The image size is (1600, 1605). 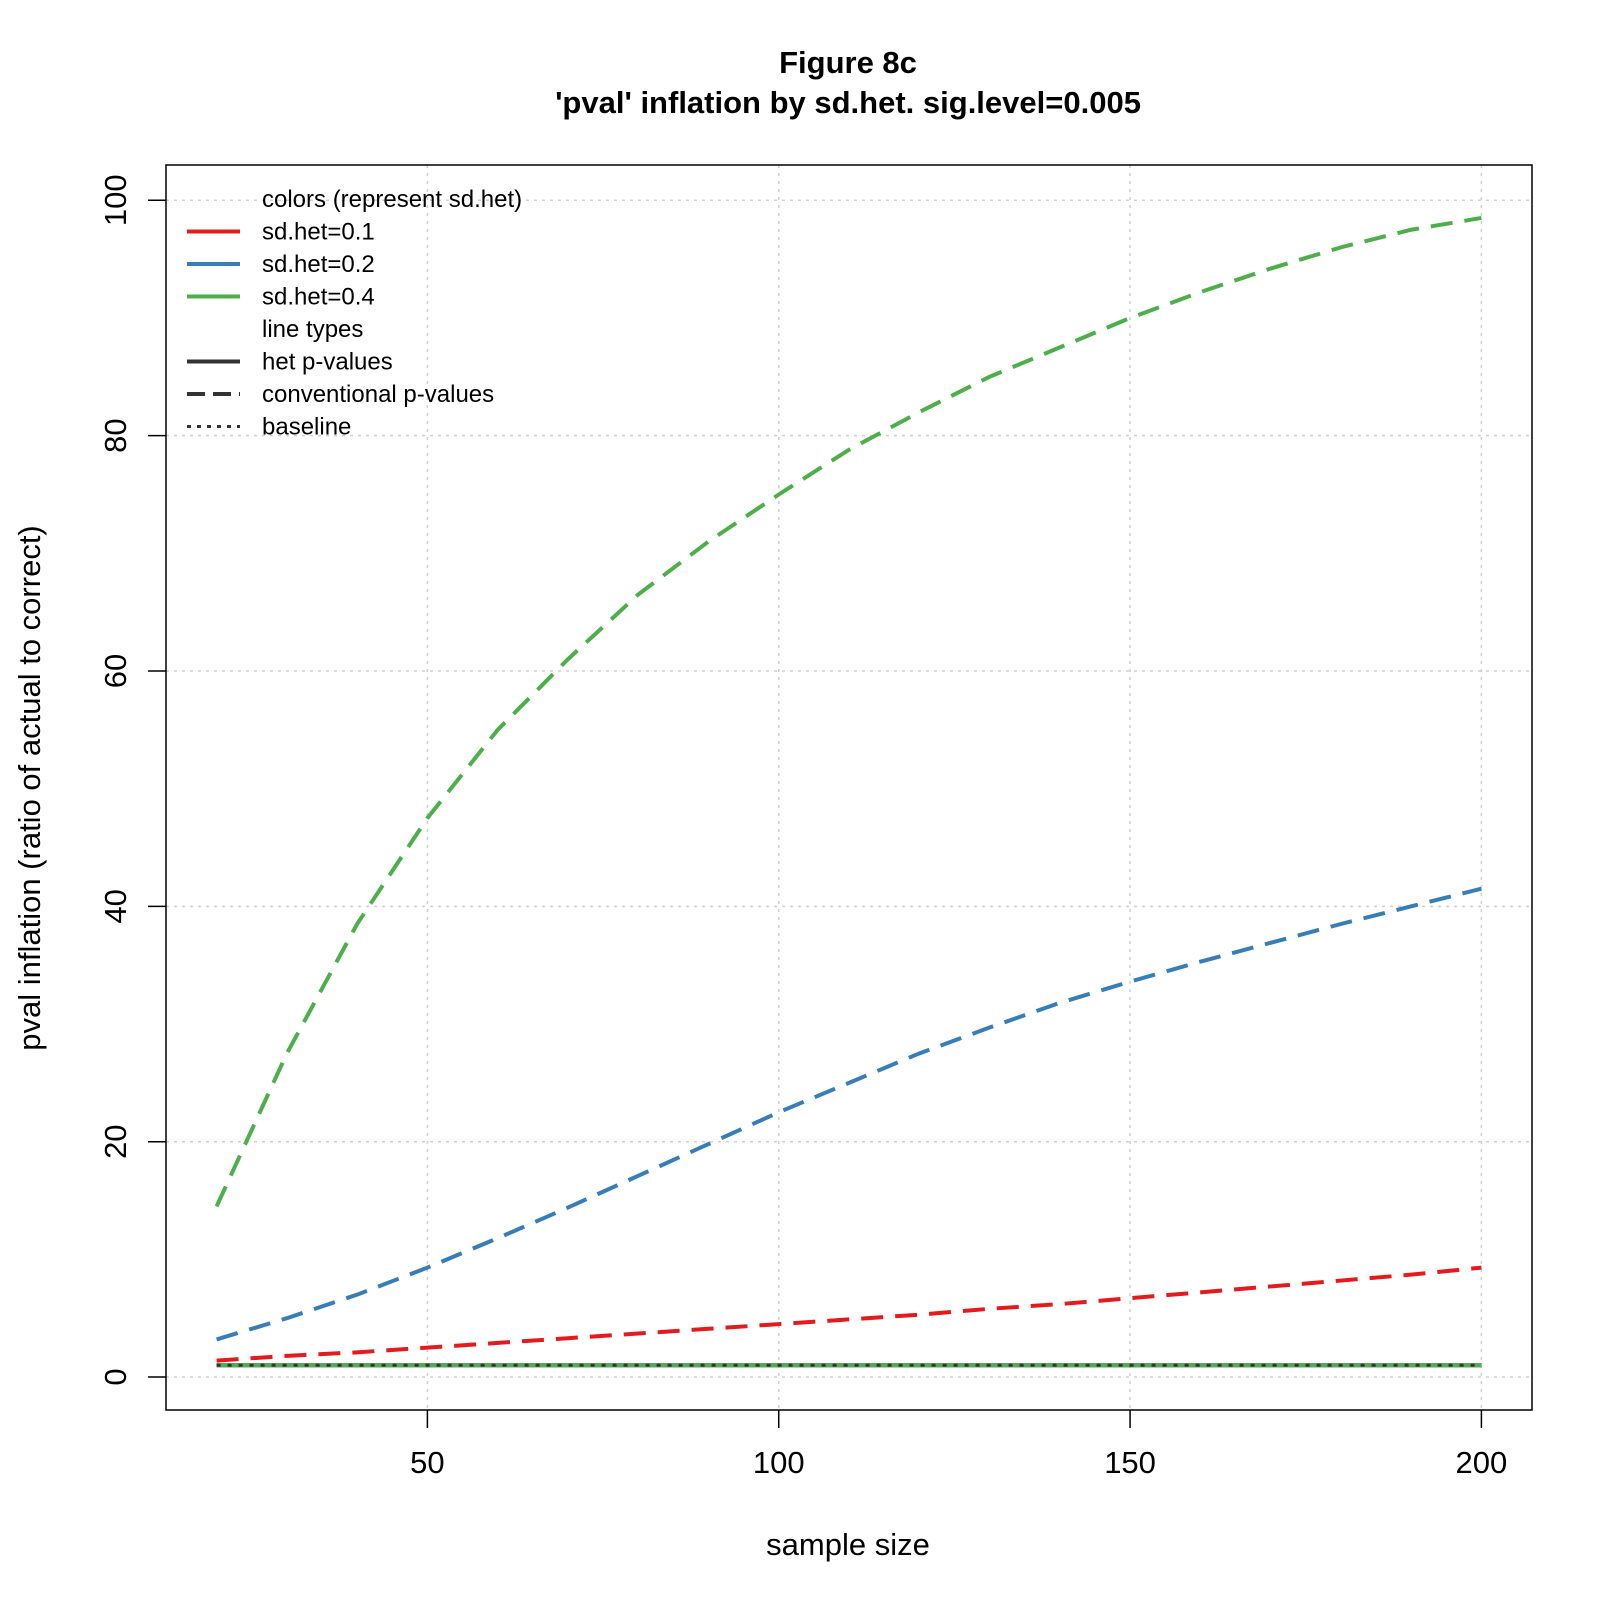 What do you see at coordinates (378, 394) in the screenshot?
I see `legend-linetype-label-2: conventional p-values` at bounding box center [378, 394].